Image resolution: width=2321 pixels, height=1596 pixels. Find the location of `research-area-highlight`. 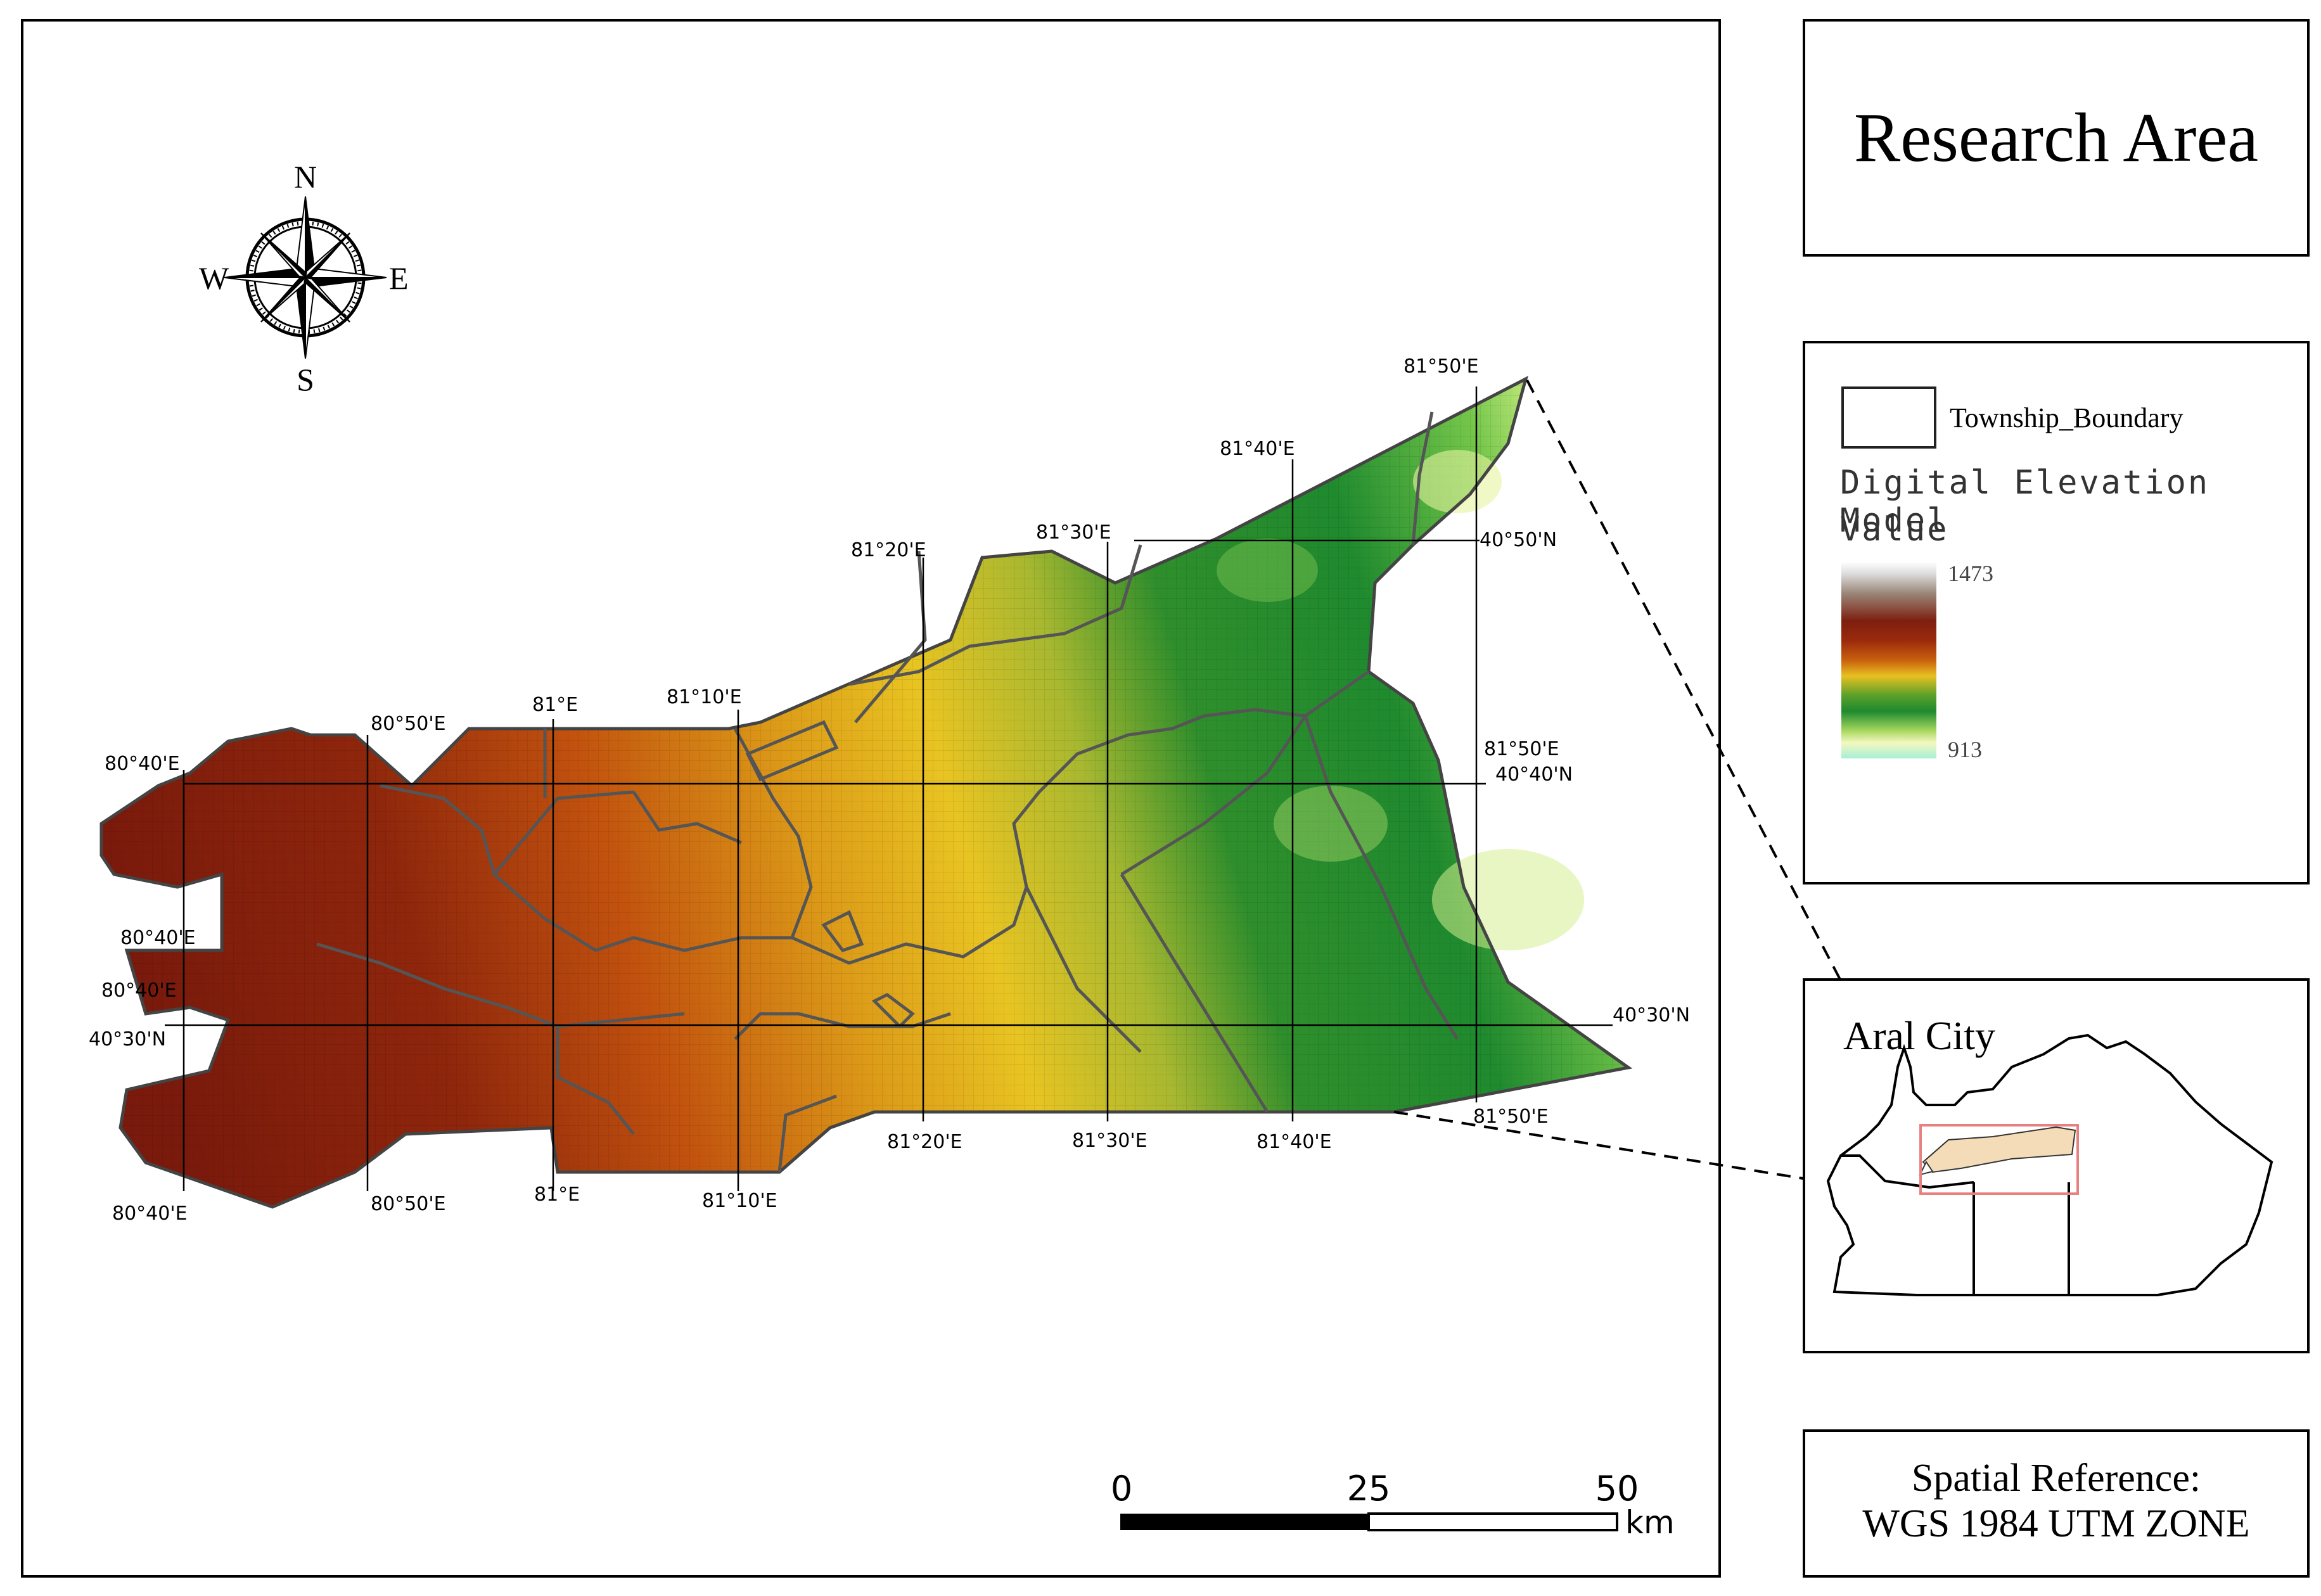

research-area-highlight is located at coordinates (1999, 1149).